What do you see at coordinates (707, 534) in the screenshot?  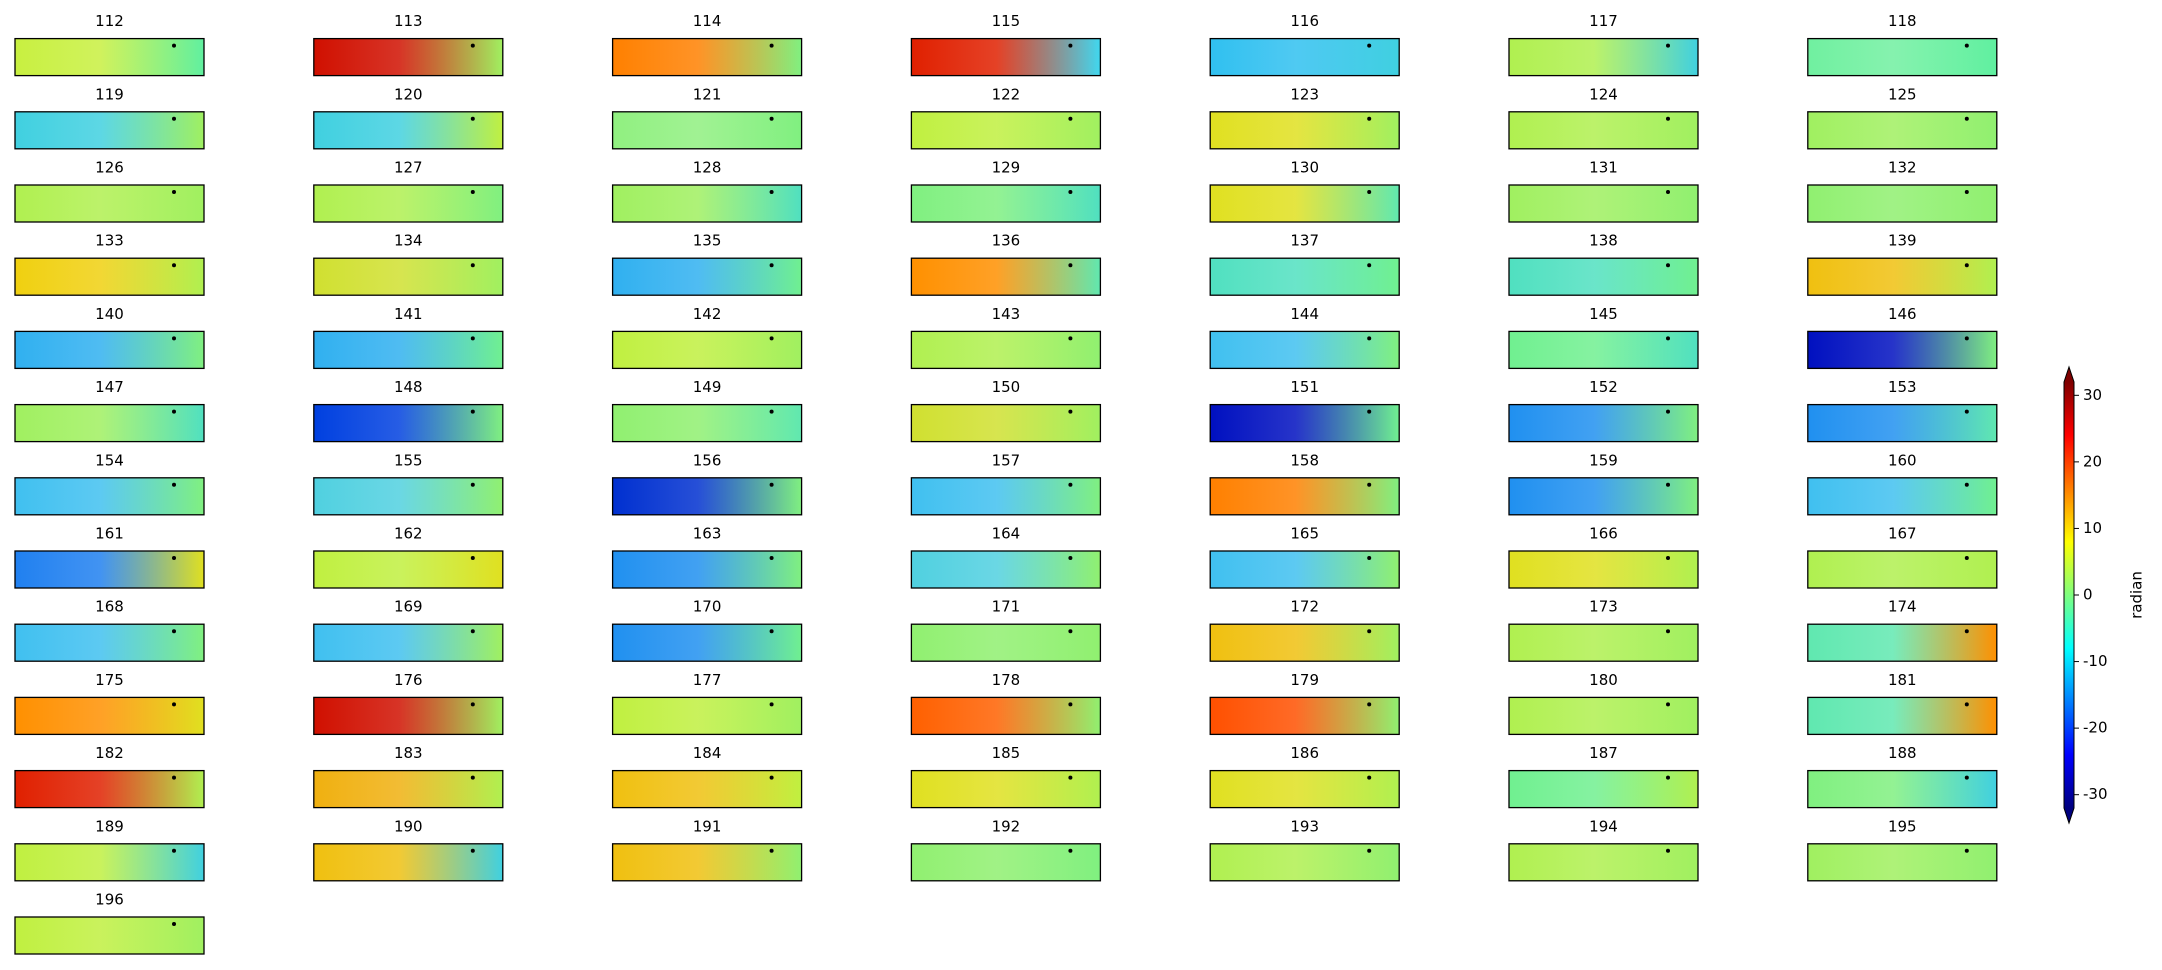 I see `panel-title: 163` at bounding box center [707, 534].